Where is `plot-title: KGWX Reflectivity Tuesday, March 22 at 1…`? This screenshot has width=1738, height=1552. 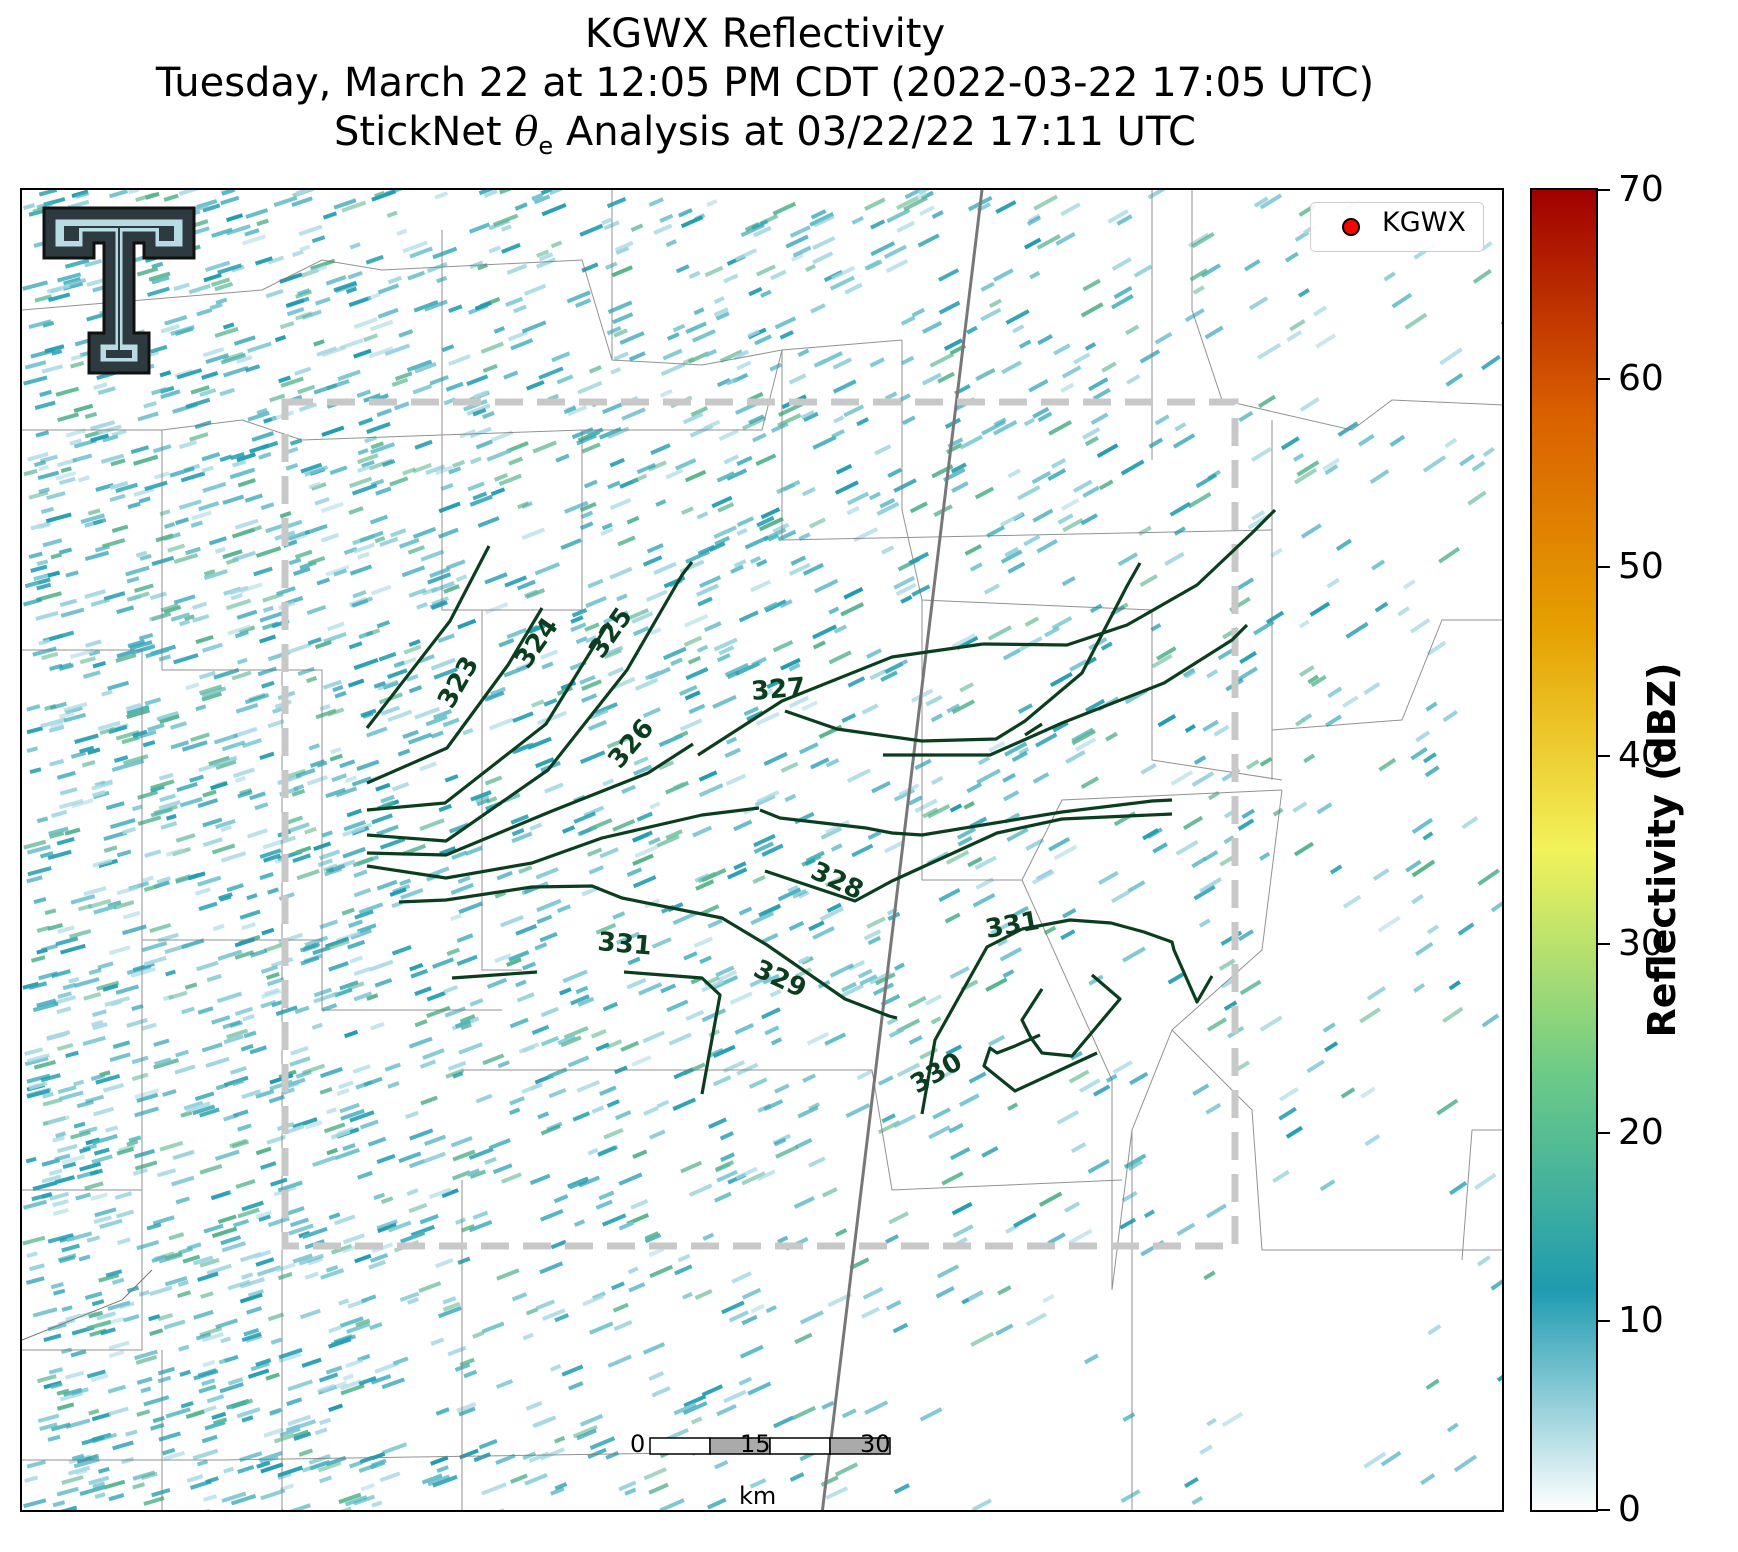
plot-title: KGWX Reflectivity Tuesday, March 22 at 1… is located at coordinates (765, 90).